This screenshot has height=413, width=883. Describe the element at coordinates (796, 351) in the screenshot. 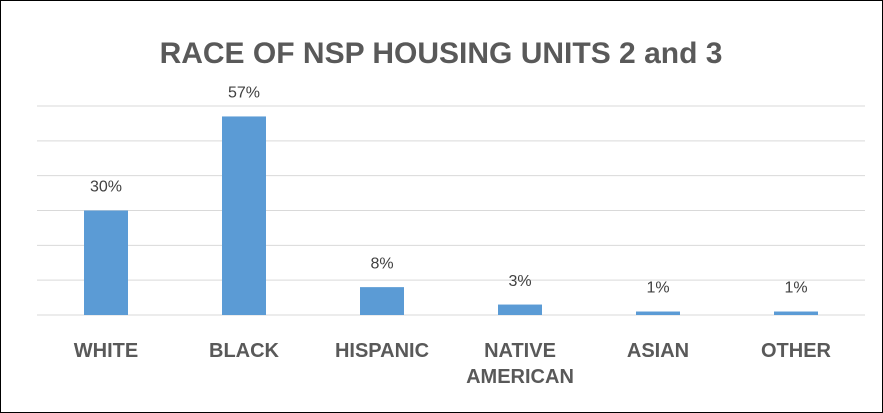

I see `x-tick-label: OTHER` at that location.